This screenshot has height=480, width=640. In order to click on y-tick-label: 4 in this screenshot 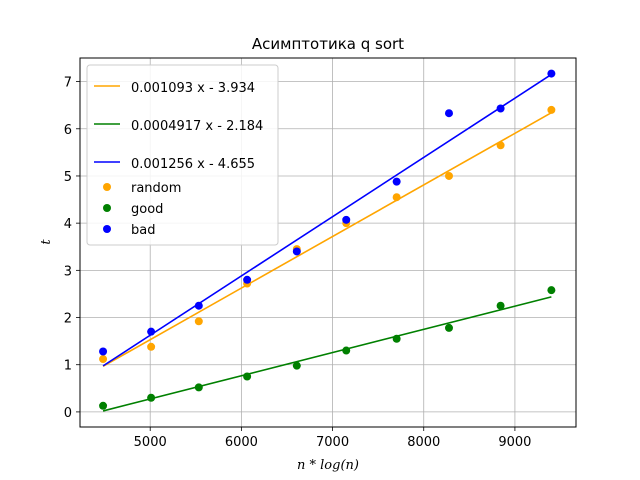, I will do `click(68, 224)`.